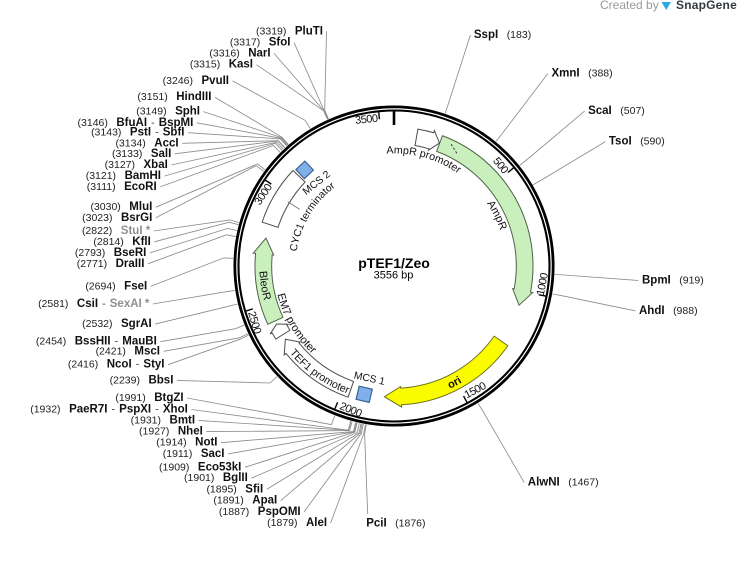 This screenshot has width=751, height=566. What do you see at coordinates (128, 351) in the screenshot?
I see `svg-text:(2421)MscI: (2421) MscI` at bounding box center [128, 351].